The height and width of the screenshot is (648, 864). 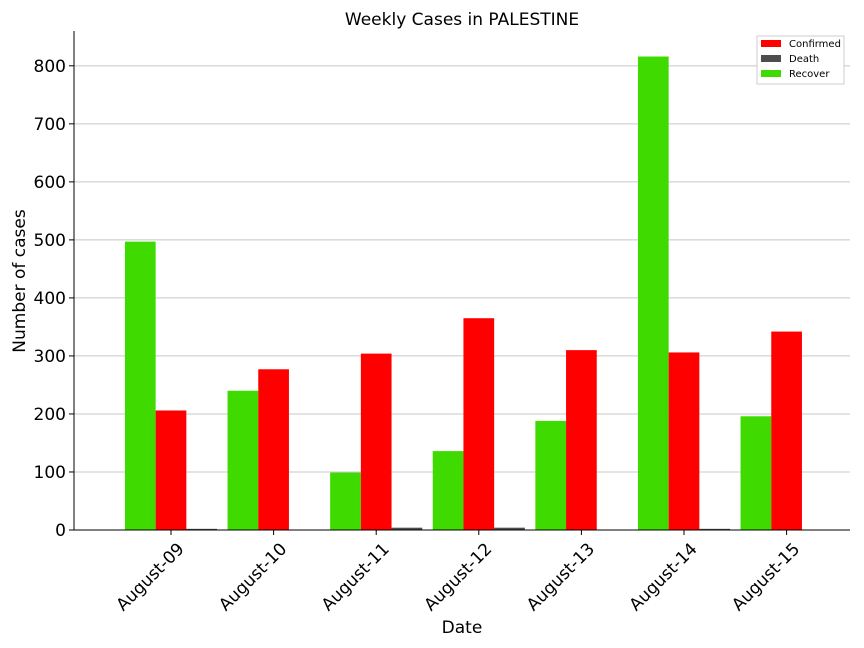 I want to click on legend-swatch-recover, so click(x=771, y=73).